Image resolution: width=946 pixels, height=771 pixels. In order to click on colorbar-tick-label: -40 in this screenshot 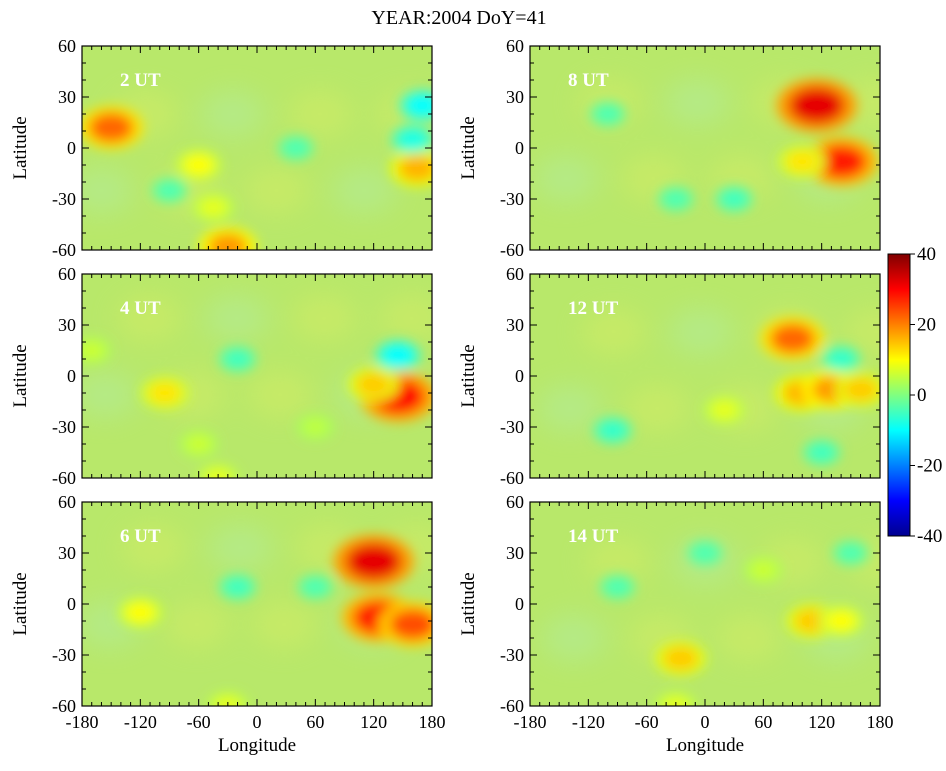, I will do `click(929, 536)`.